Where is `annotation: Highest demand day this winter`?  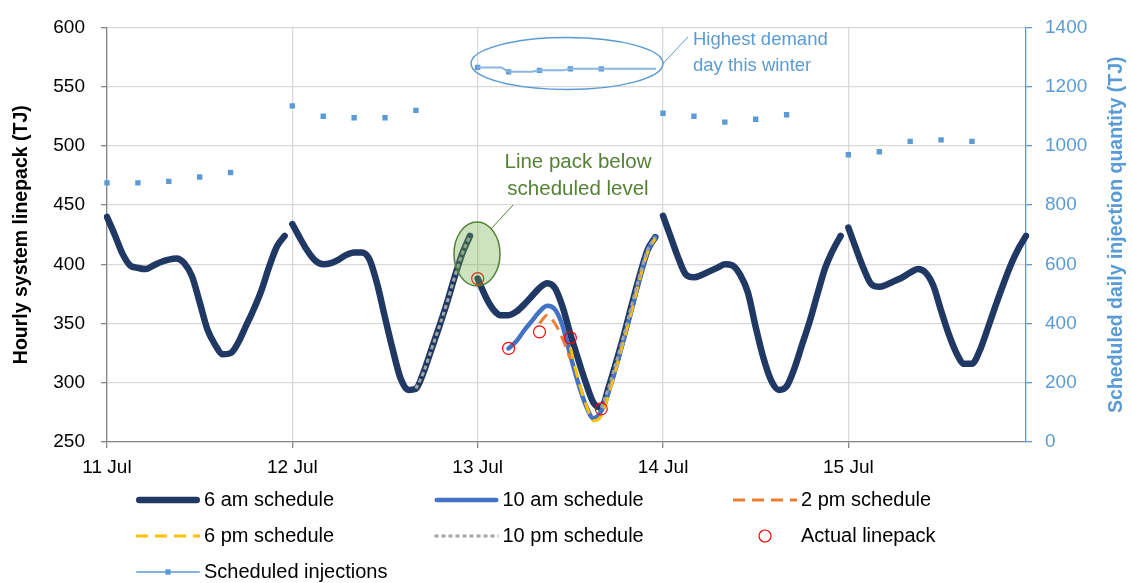
annotation: Highest demand day this winter is located at coordinates (760, 51).